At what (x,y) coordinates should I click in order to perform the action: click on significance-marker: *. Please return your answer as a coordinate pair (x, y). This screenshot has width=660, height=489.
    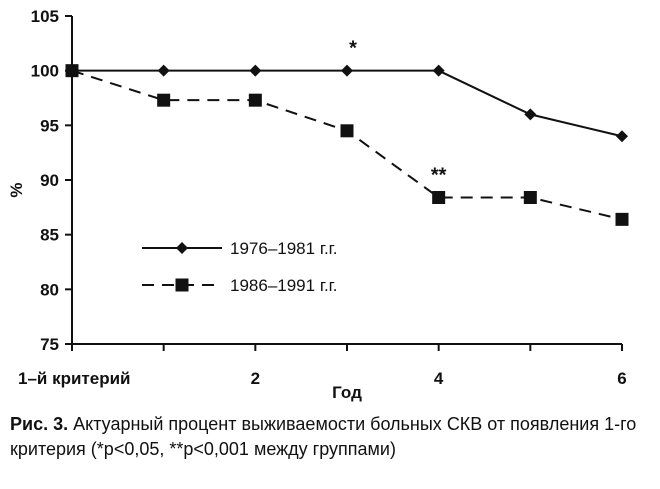
    Looking at the image, I should click on (353, 49).